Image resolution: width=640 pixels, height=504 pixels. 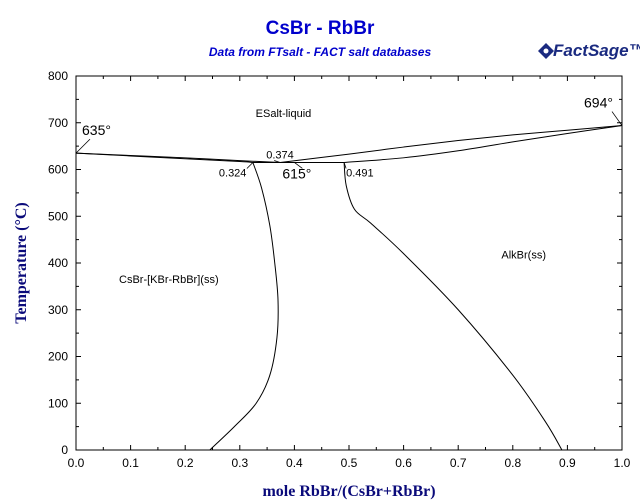 I want to click on y-tick-label: 400, so click(x=58, y=263).